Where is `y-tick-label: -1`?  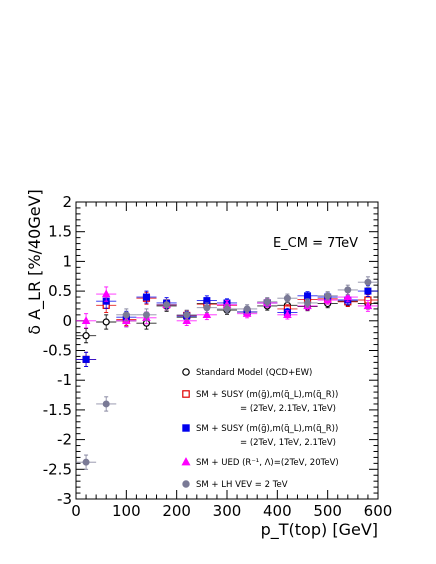
y-tick-label: -1 is located at coordinates (64, 380).